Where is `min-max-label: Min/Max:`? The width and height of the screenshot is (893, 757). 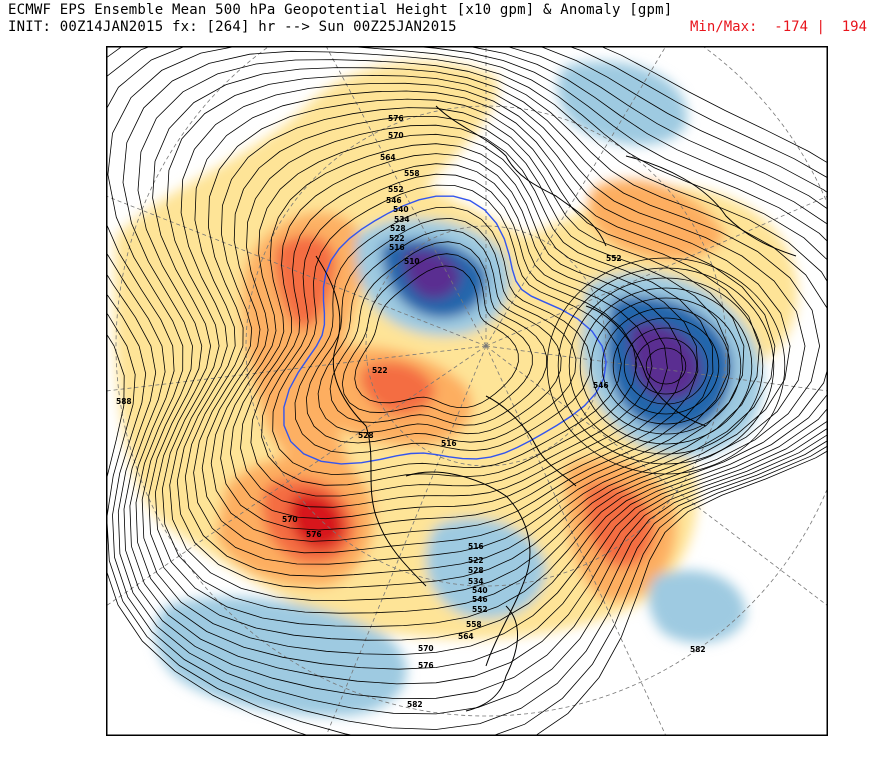
min-max-label: Min/Max: is located at coordinates (724, 27).